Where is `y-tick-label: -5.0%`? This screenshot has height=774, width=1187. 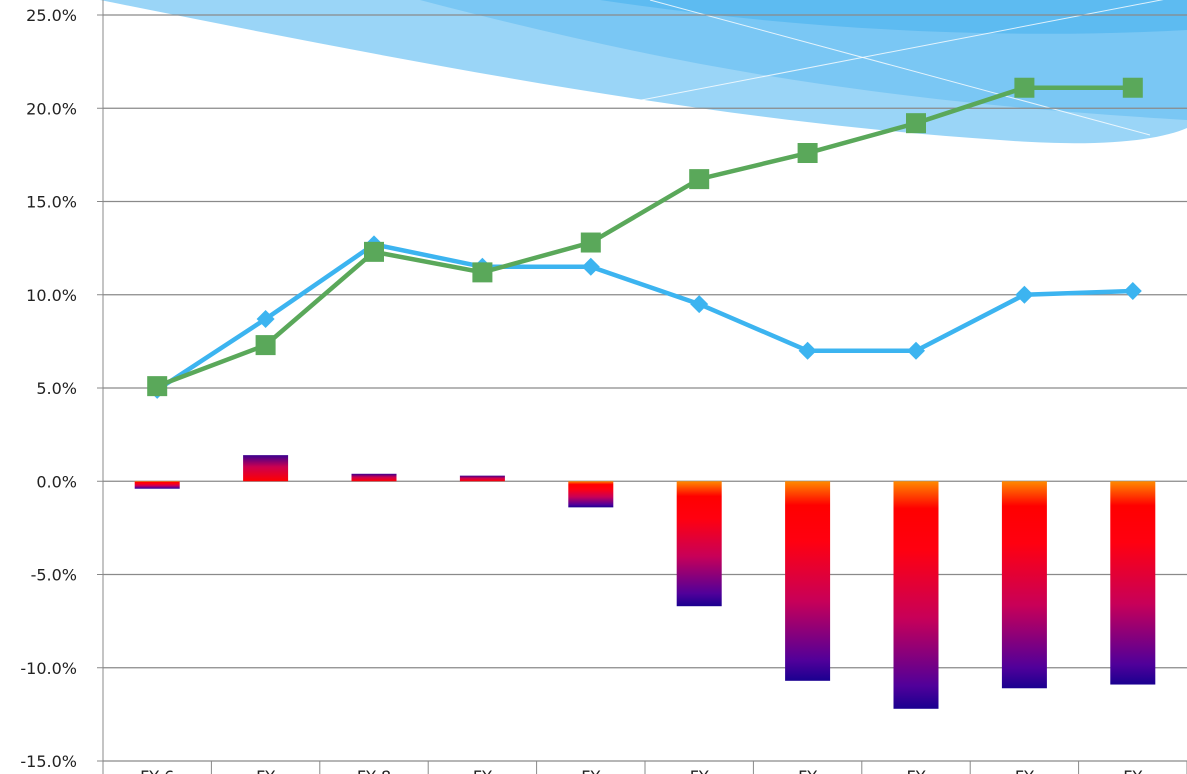
y-tick-label: -5.0% is located at coordinates (54, 575).